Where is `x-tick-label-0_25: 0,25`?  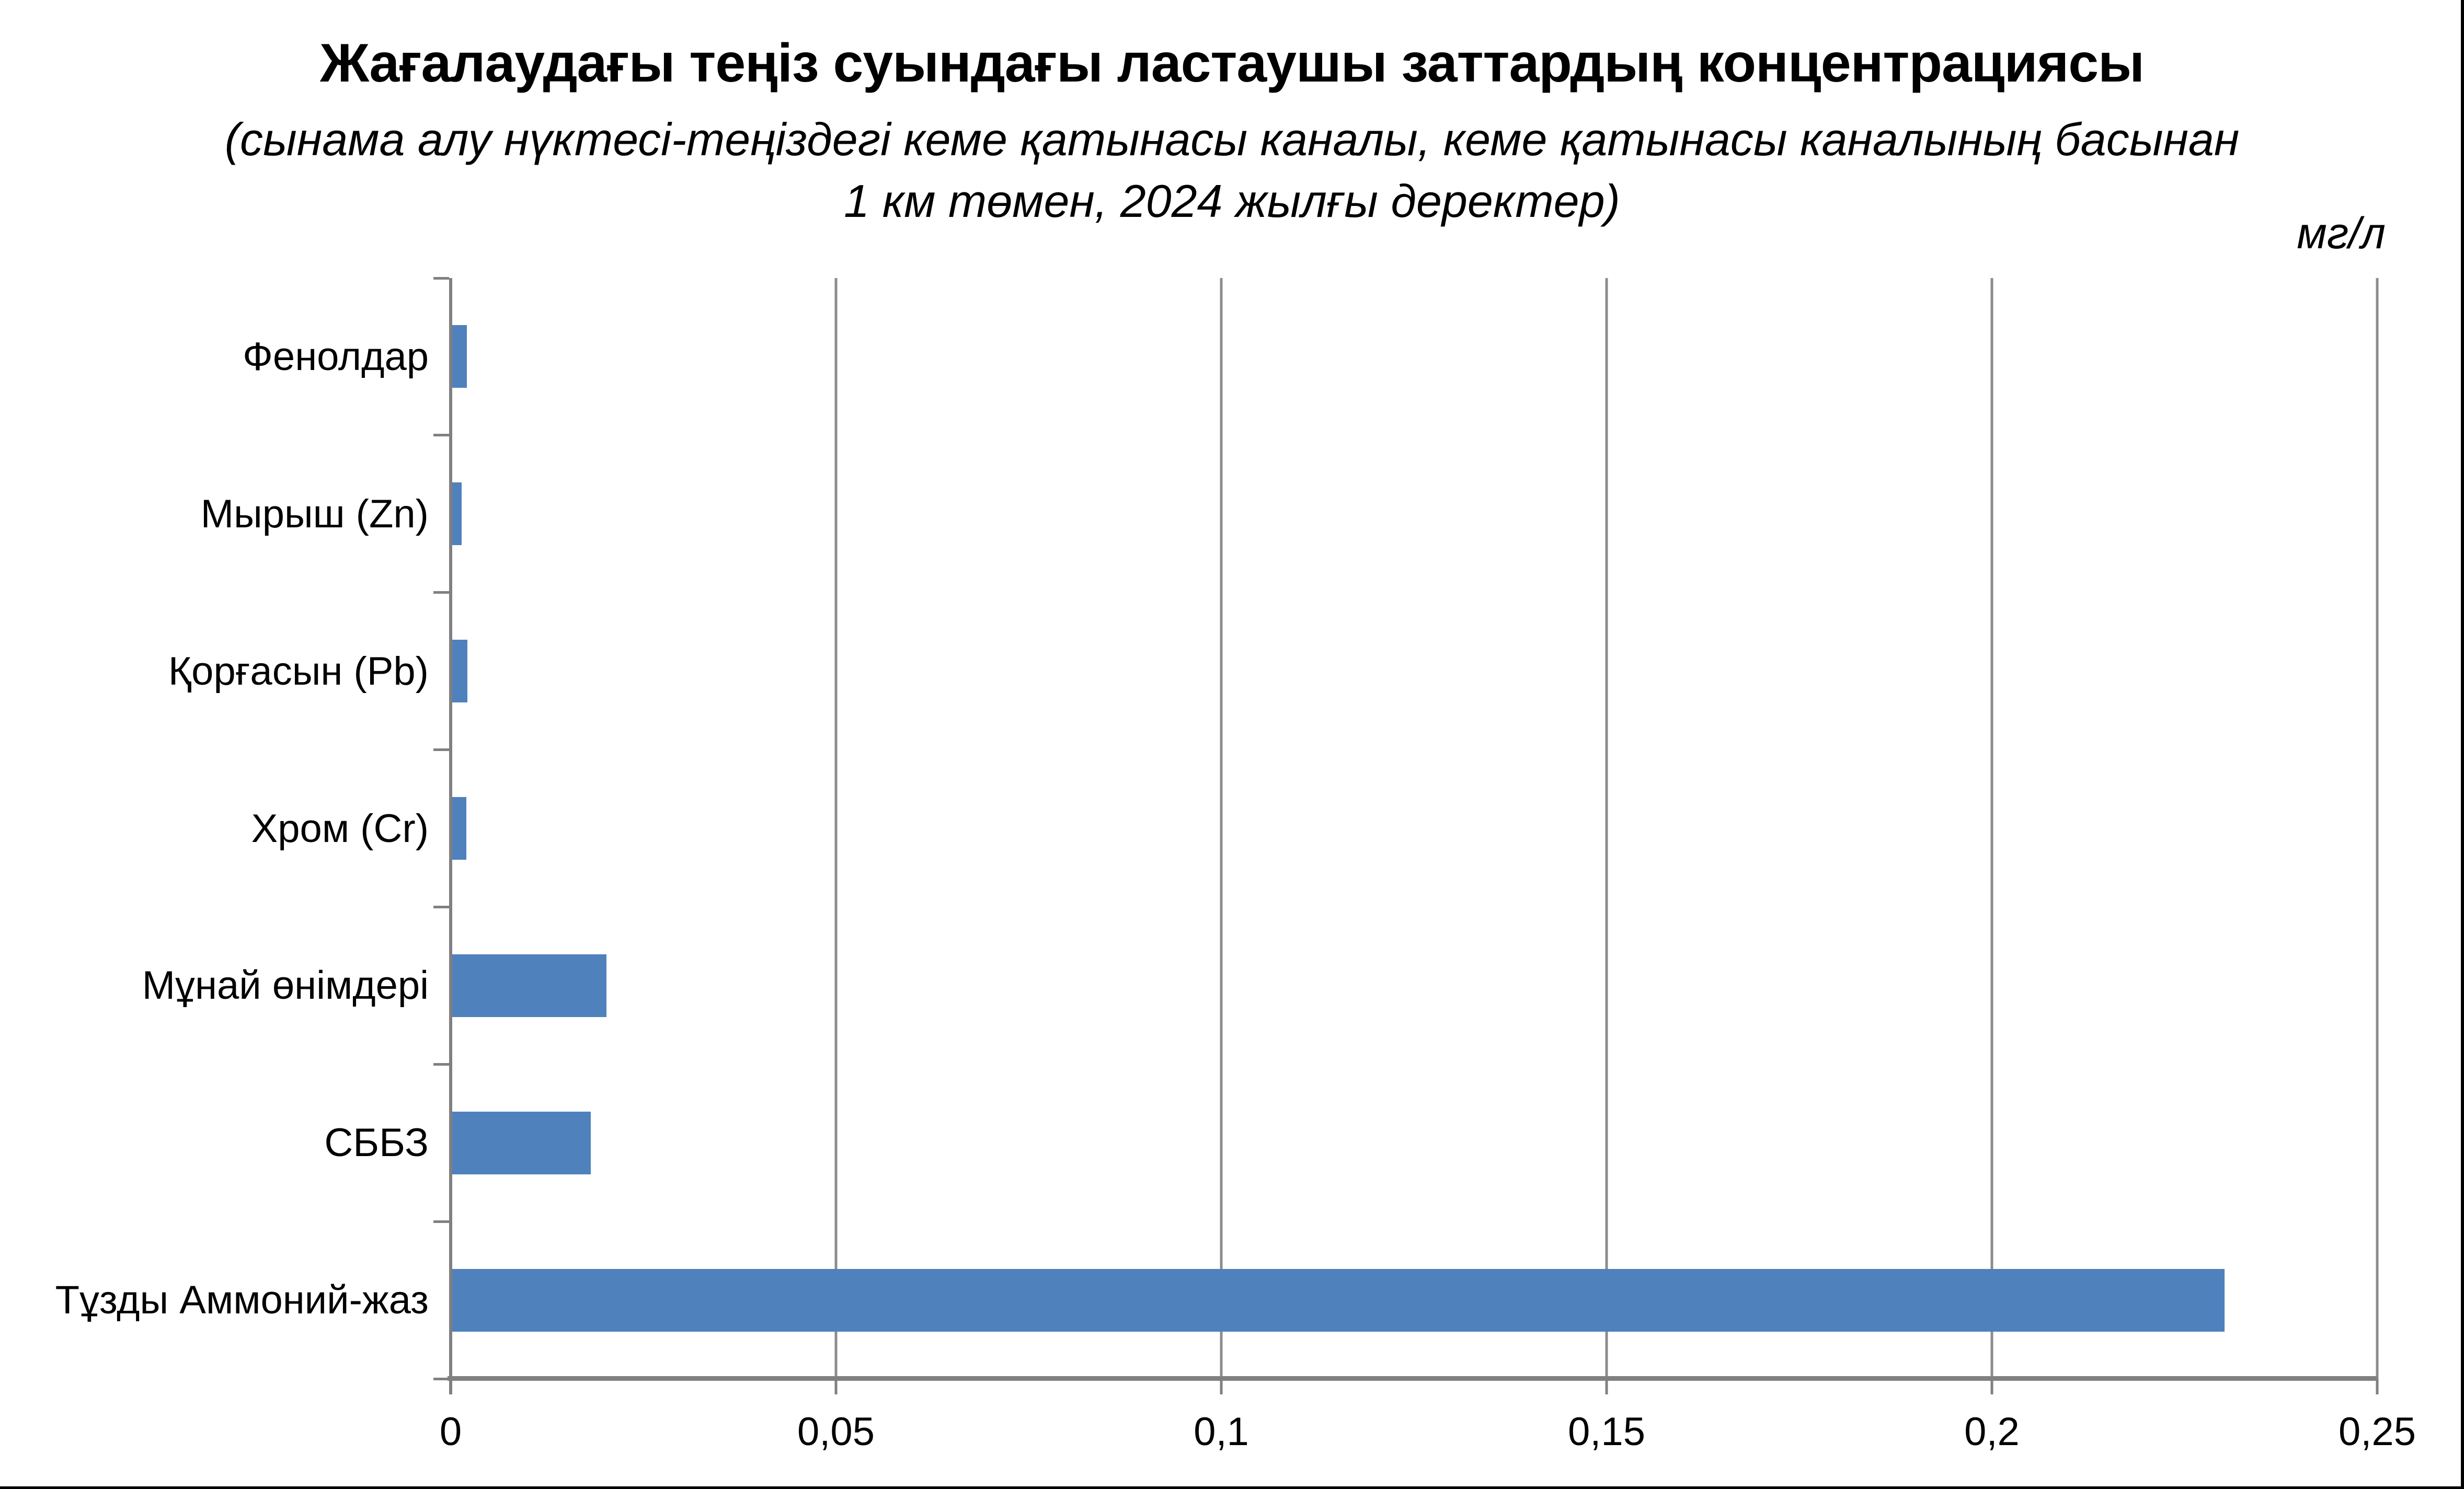 x-tick-label-0_25: 0,25 is located at coordinates (2377, 1432).